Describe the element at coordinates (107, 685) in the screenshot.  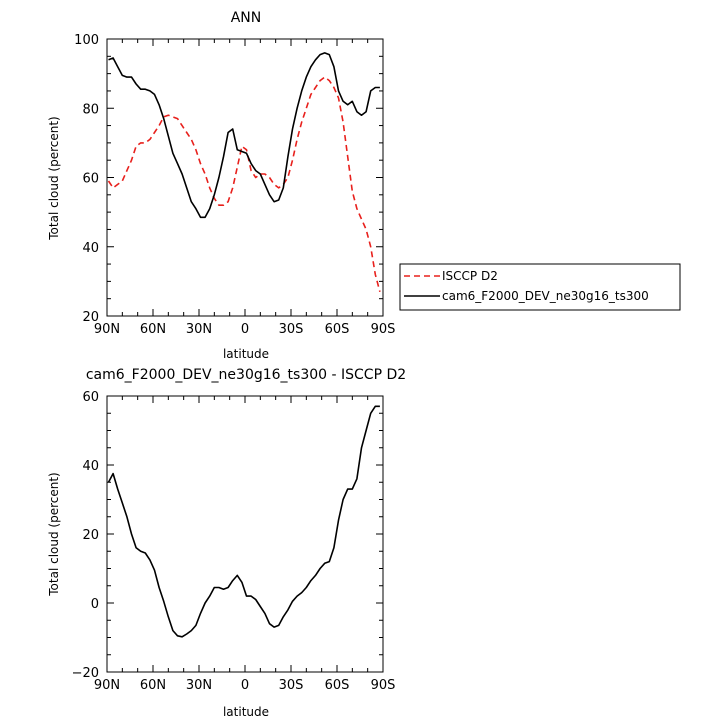
I see `bottom-x-tick-label: 90N` at that location.